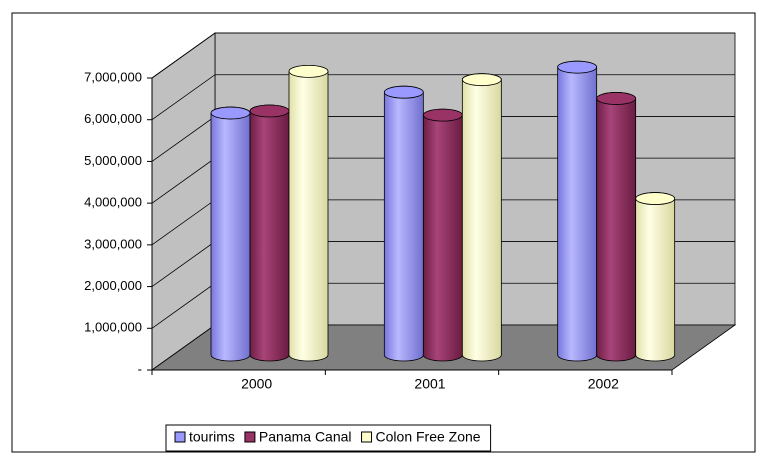 The height and width of the screenshot is (465, 768). I want to click on y-tick-label: 3,000,000, so click(113, 243).